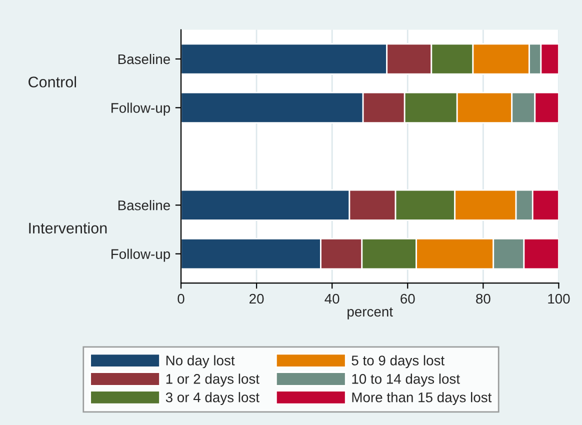 The image size is (582, 425). What do you see at coordinates (406, 380) in the screenshot?
I see `legend-label: 10 to 14 days lost` at bounding box center [406, 380].